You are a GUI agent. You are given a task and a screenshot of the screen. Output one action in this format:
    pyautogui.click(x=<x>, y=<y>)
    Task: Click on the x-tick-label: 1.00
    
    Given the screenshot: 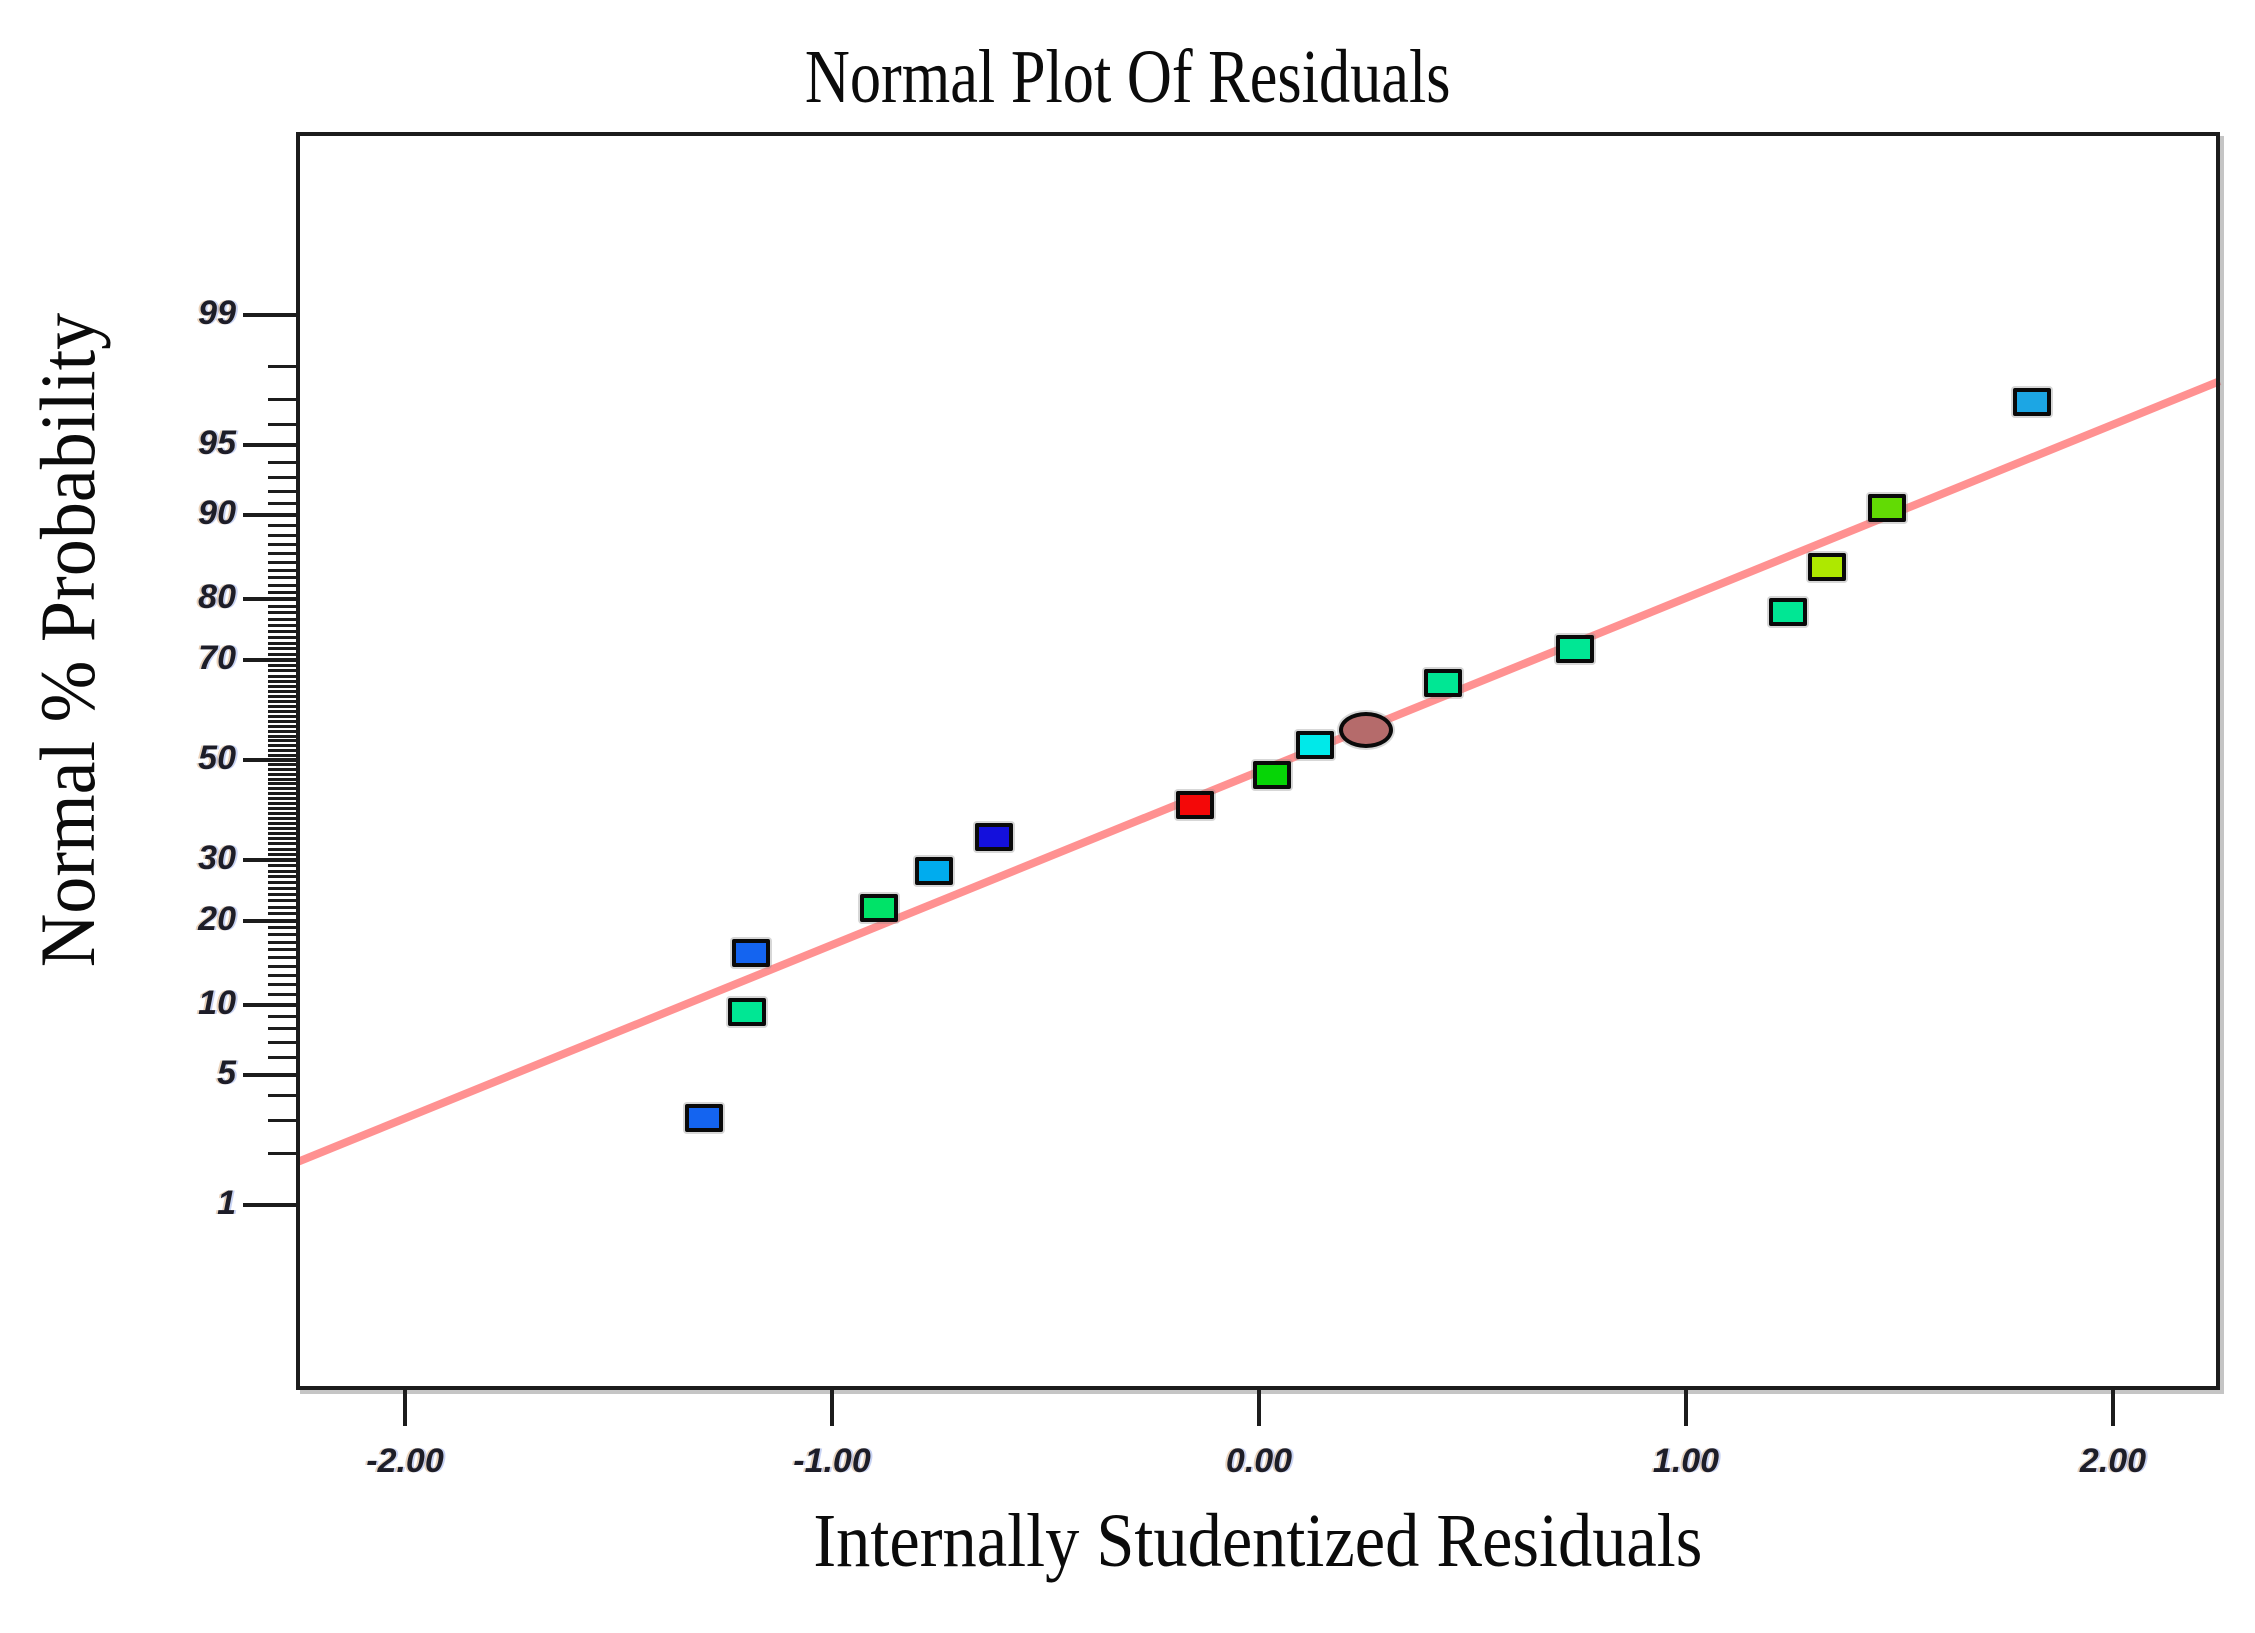 What is the action you would take?
    pyautogui.click(x=1686, y=1461)
    